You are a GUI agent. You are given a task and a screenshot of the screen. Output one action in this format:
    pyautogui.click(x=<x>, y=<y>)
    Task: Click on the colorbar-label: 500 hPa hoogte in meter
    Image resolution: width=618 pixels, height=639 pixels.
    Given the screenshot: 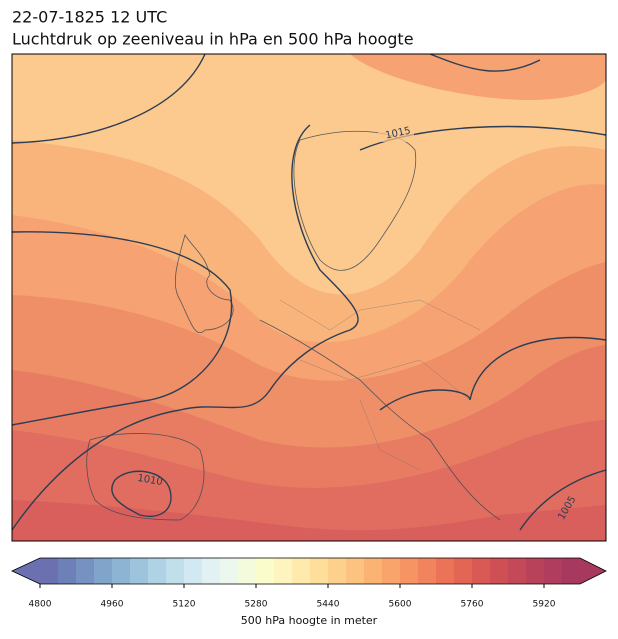 What is the action you would take?
    pyautogui.click(x=309, y=620)
    